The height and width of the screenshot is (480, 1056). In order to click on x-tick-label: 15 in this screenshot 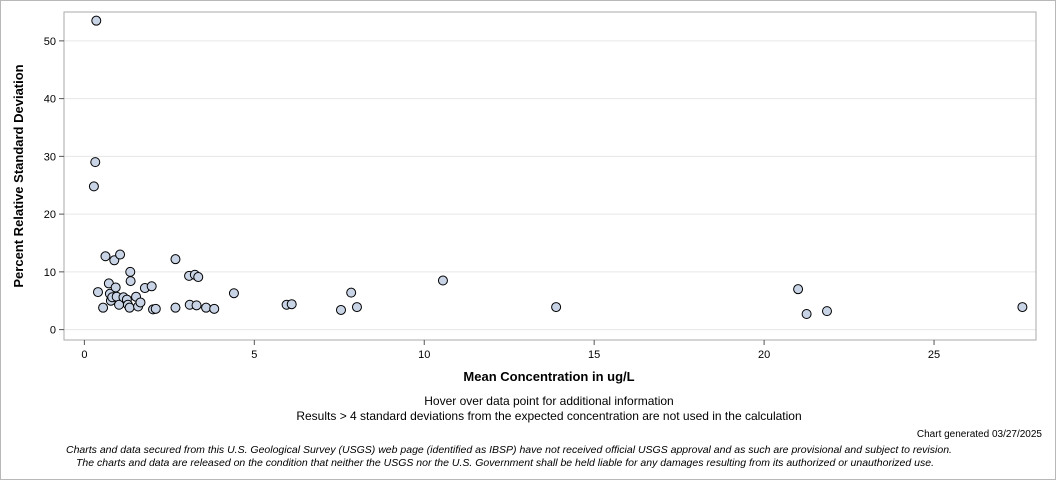, I will do `click(594, 355)`.